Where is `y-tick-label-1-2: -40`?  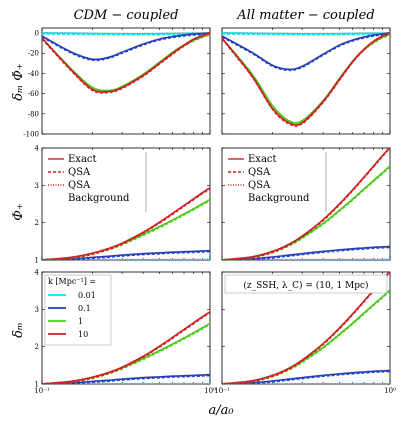 y-tick-label-1-2: -40 is located at coordinates (33, 74).